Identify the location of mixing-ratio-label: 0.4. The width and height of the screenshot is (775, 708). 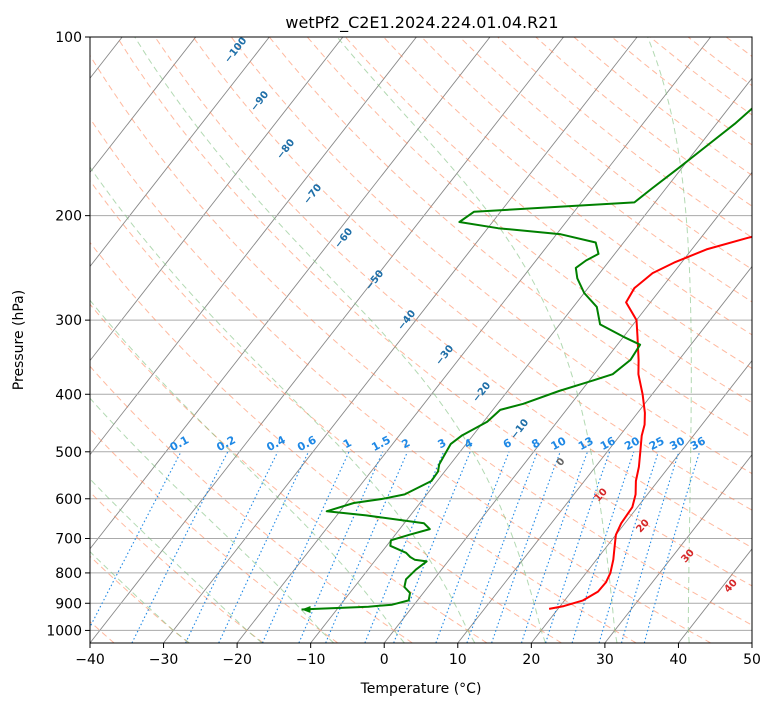
(276, 443).